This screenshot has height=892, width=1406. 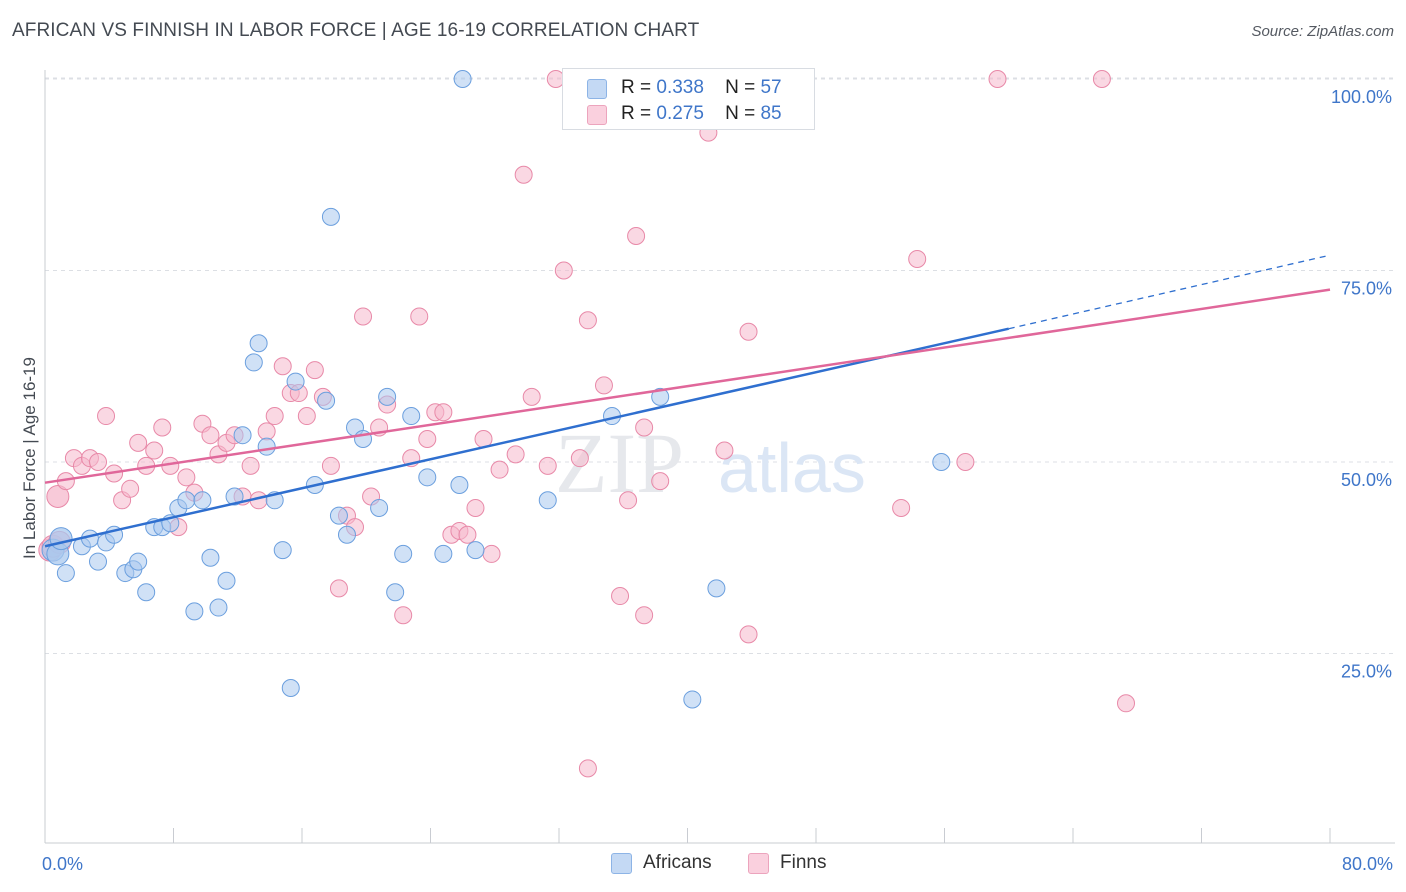 I want to click on finns-r-label: R =, so click(x=636, y=113).